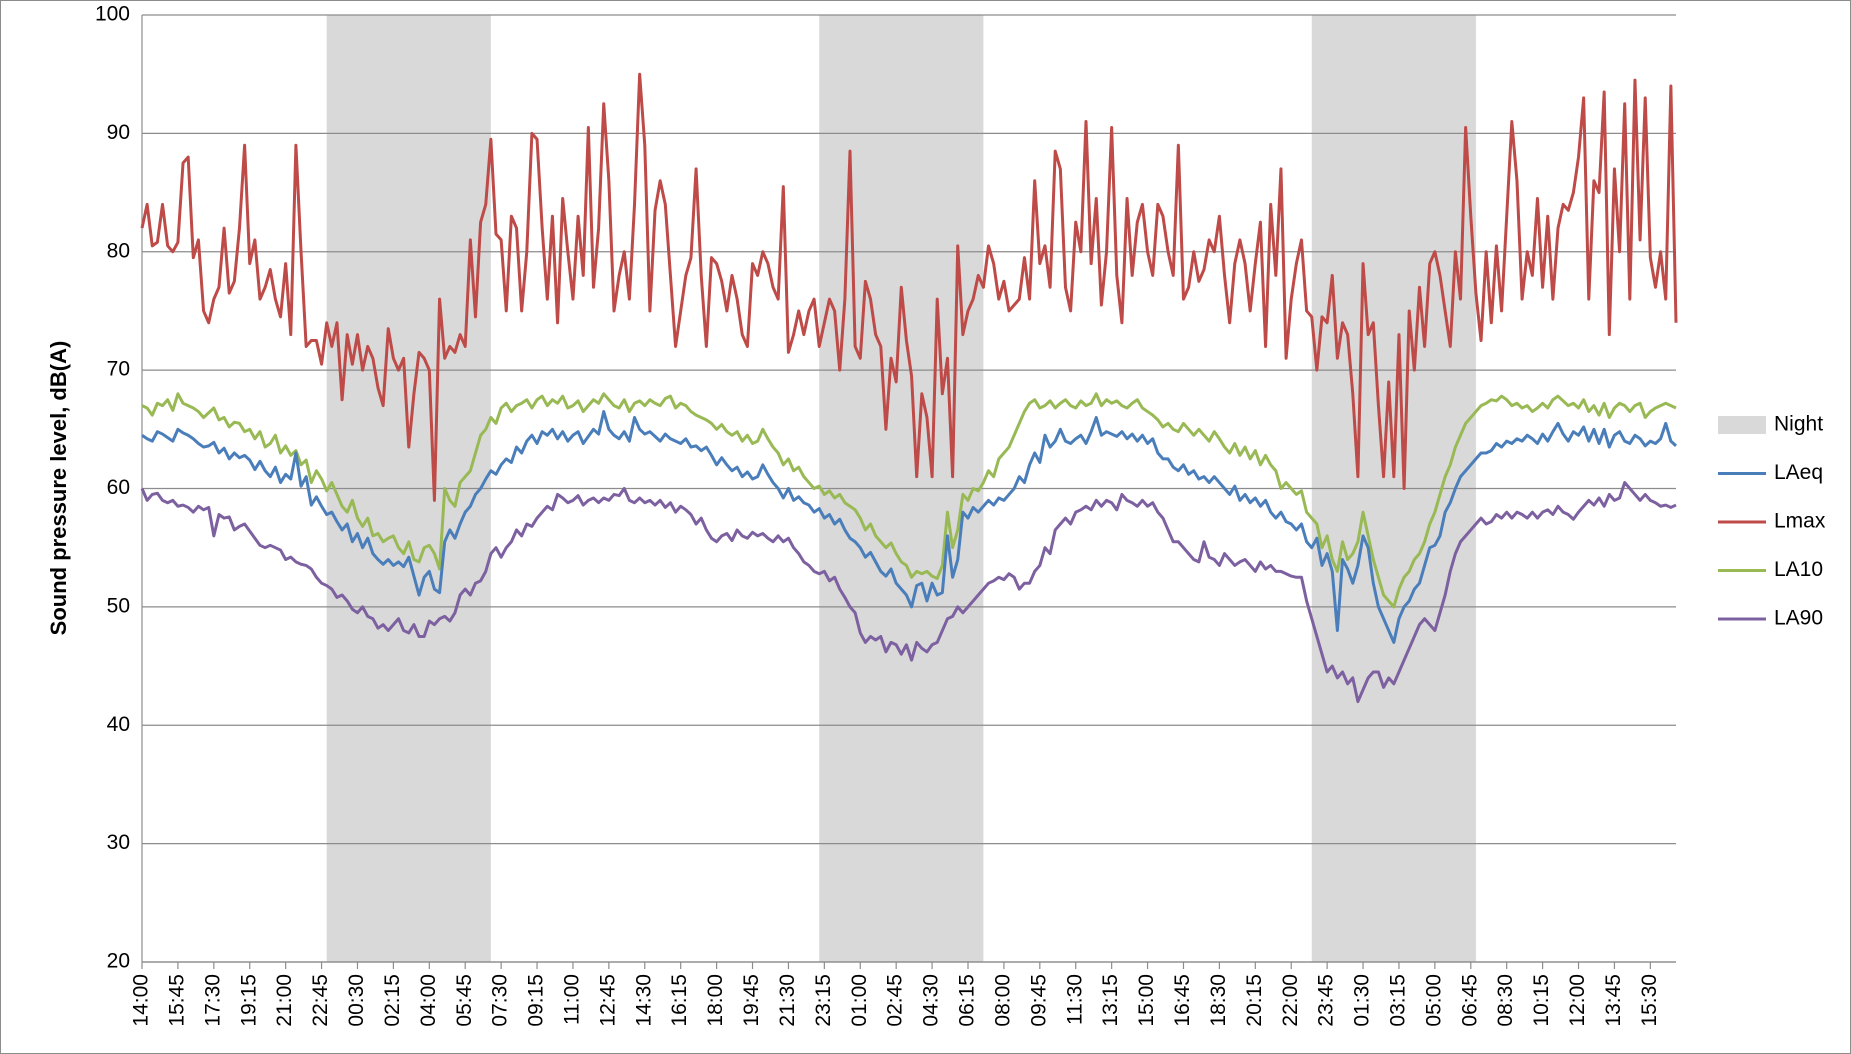  What do you see at coordinates (895, 1000) in the screenshot?
I see `x-tick-label: 02:45` at bounding box center [895, 1000].